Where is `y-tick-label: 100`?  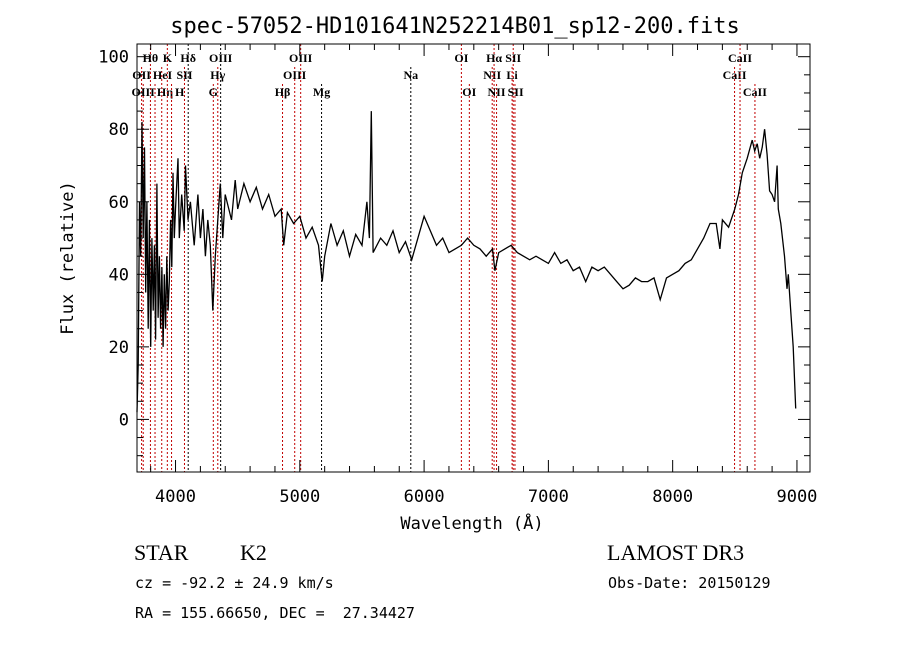
y-tick-label: 100 is located at coordinates (113, 58).